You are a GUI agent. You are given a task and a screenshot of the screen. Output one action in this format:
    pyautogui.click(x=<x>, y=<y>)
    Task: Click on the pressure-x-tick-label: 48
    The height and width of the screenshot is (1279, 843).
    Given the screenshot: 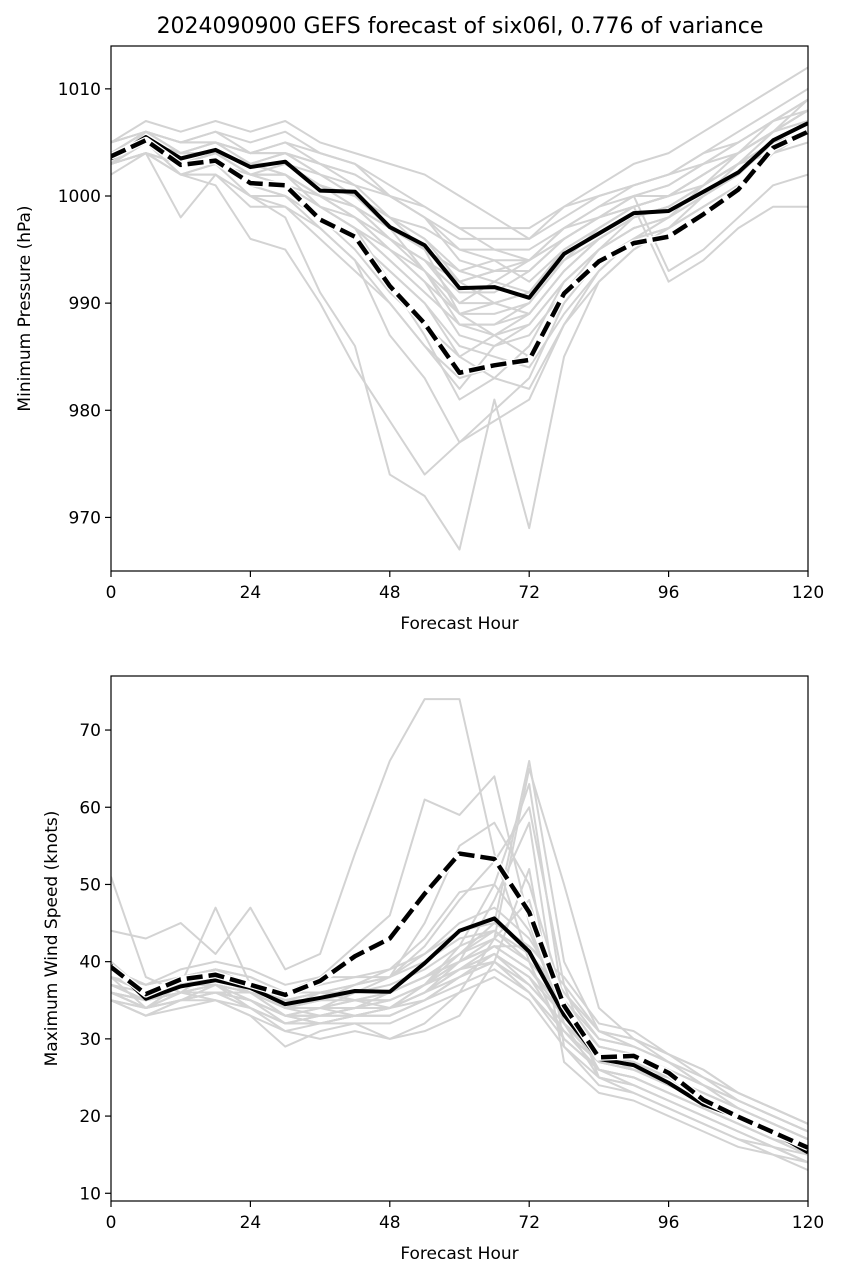 What is the action you would take?
    pyautogui.click(x=390, y=593)
    